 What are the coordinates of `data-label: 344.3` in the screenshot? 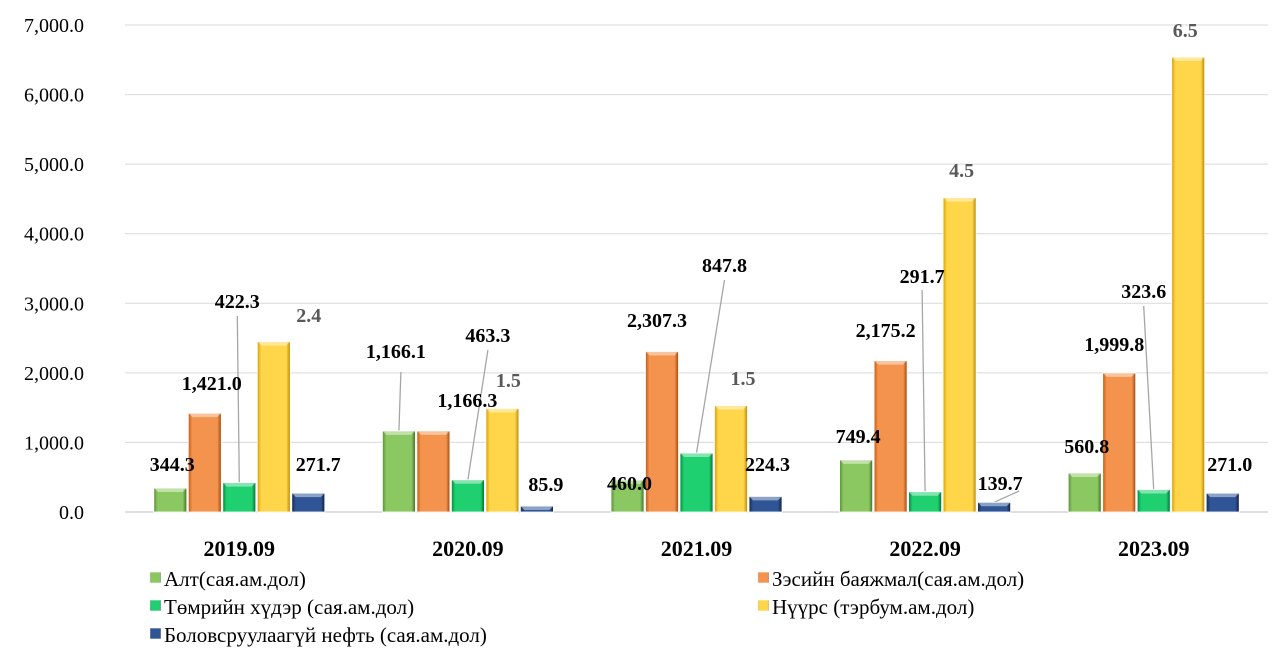 It's located at (172, 465).